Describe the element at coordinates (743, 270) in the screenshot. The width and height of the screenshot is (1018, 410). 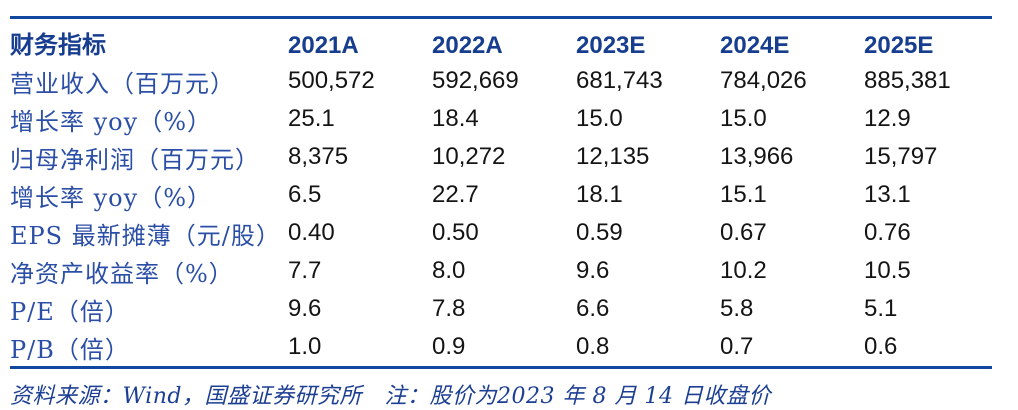
I see `value-cell: 10.2` at that location.